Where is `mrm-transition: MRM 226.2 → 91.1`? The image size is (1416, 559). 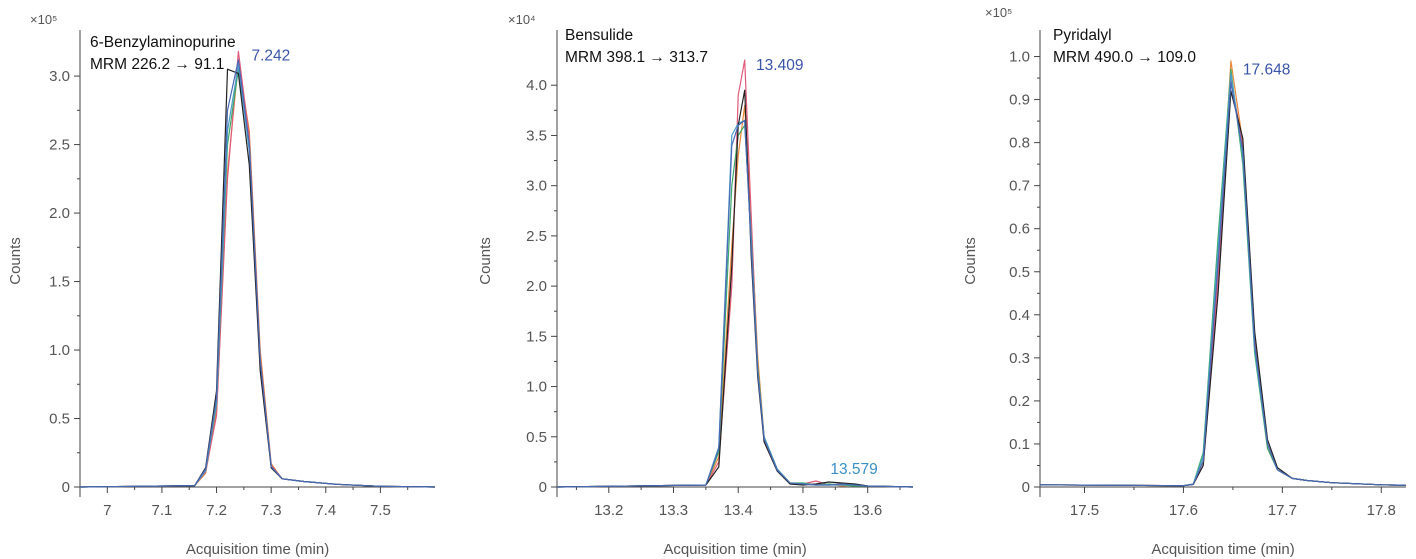
mrm-transition: MRM 226.2 → 91.1 is located at coordinates (157, 64).